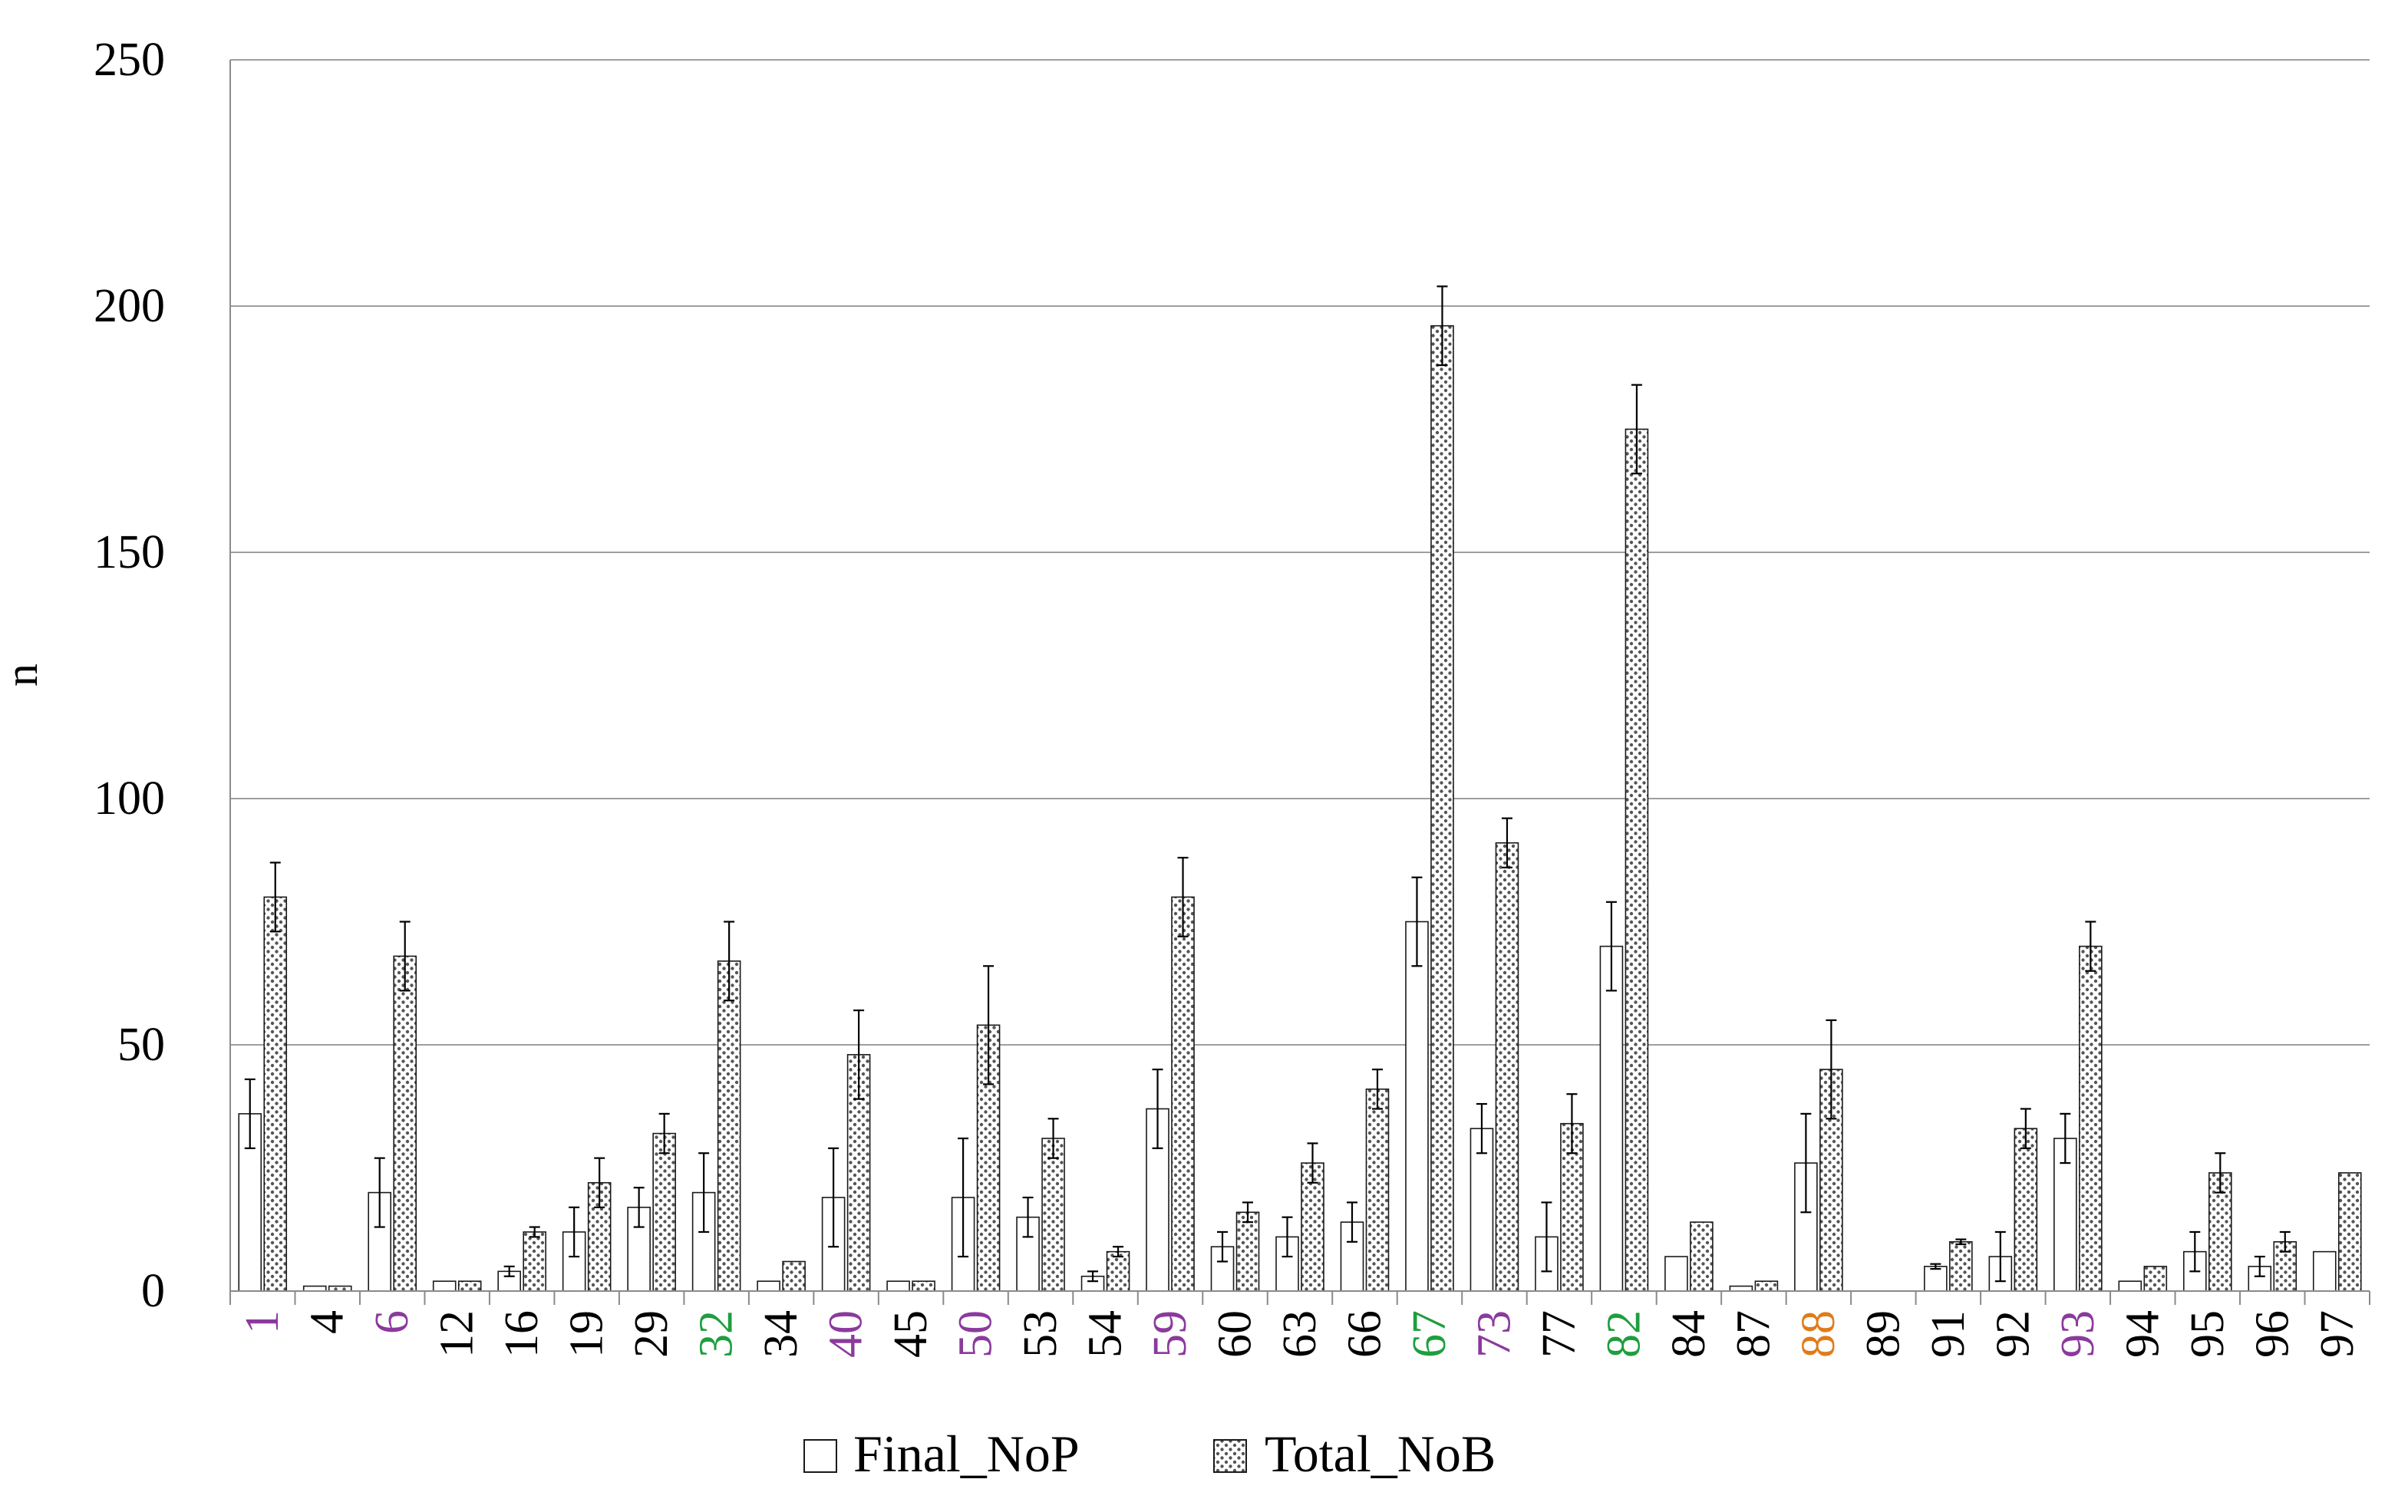  What do you see at coordinates (1040, 1334) in the screenshot?
I see `x-tick-label: 53` at bounding box center [1040, 1334].